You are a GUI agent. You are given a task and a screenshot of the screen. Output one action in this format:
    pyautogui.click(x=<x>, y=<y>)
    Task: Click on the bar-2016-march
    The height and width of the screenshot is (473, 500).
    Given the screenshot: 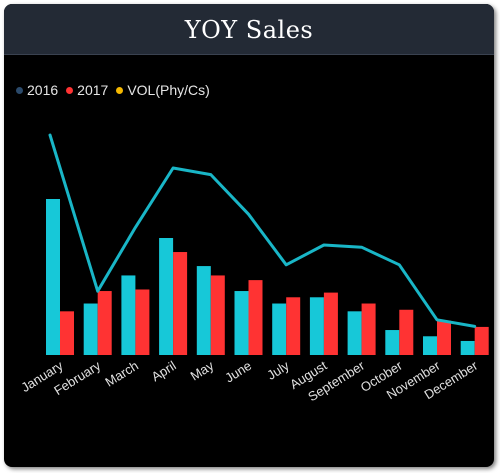 What is the action you would take?
    pyautogui.click(x=128, y=315)
    